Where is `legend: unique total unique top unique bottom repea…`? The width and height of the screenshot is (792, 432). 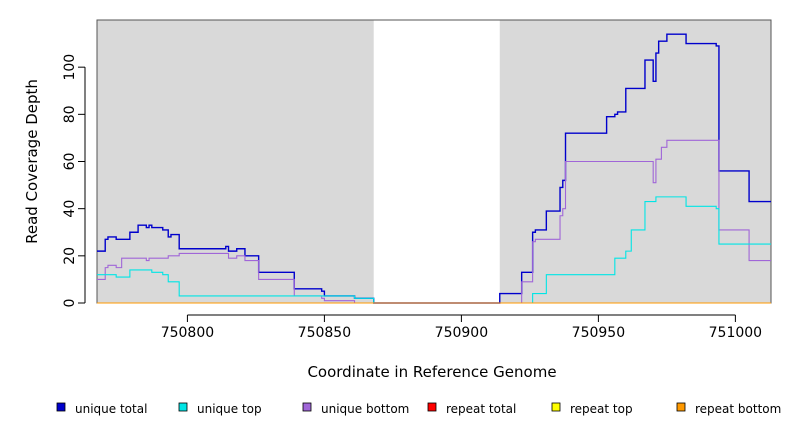 legend: unique total unique top unique bottom repea… is located at coordinates (418, 409).